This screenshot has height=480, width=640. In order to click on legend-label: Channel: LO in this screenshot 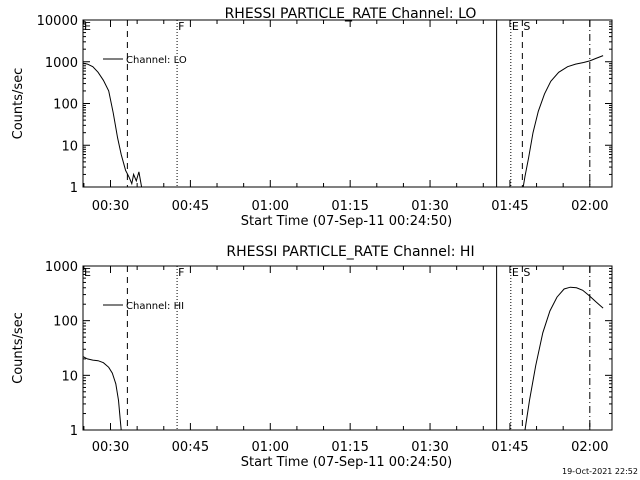, I will do `click(156, 60)`.